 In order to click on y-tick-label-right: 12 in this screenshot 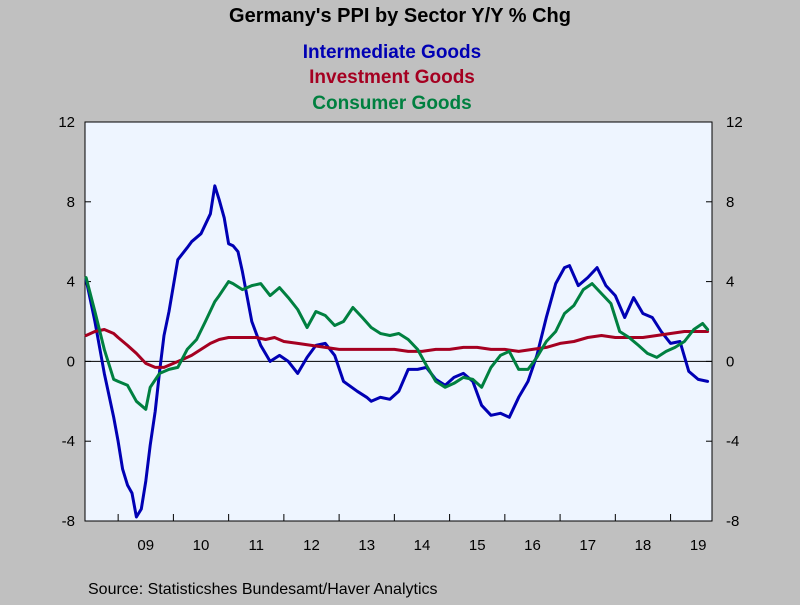, I will do `click(734, 122)`.